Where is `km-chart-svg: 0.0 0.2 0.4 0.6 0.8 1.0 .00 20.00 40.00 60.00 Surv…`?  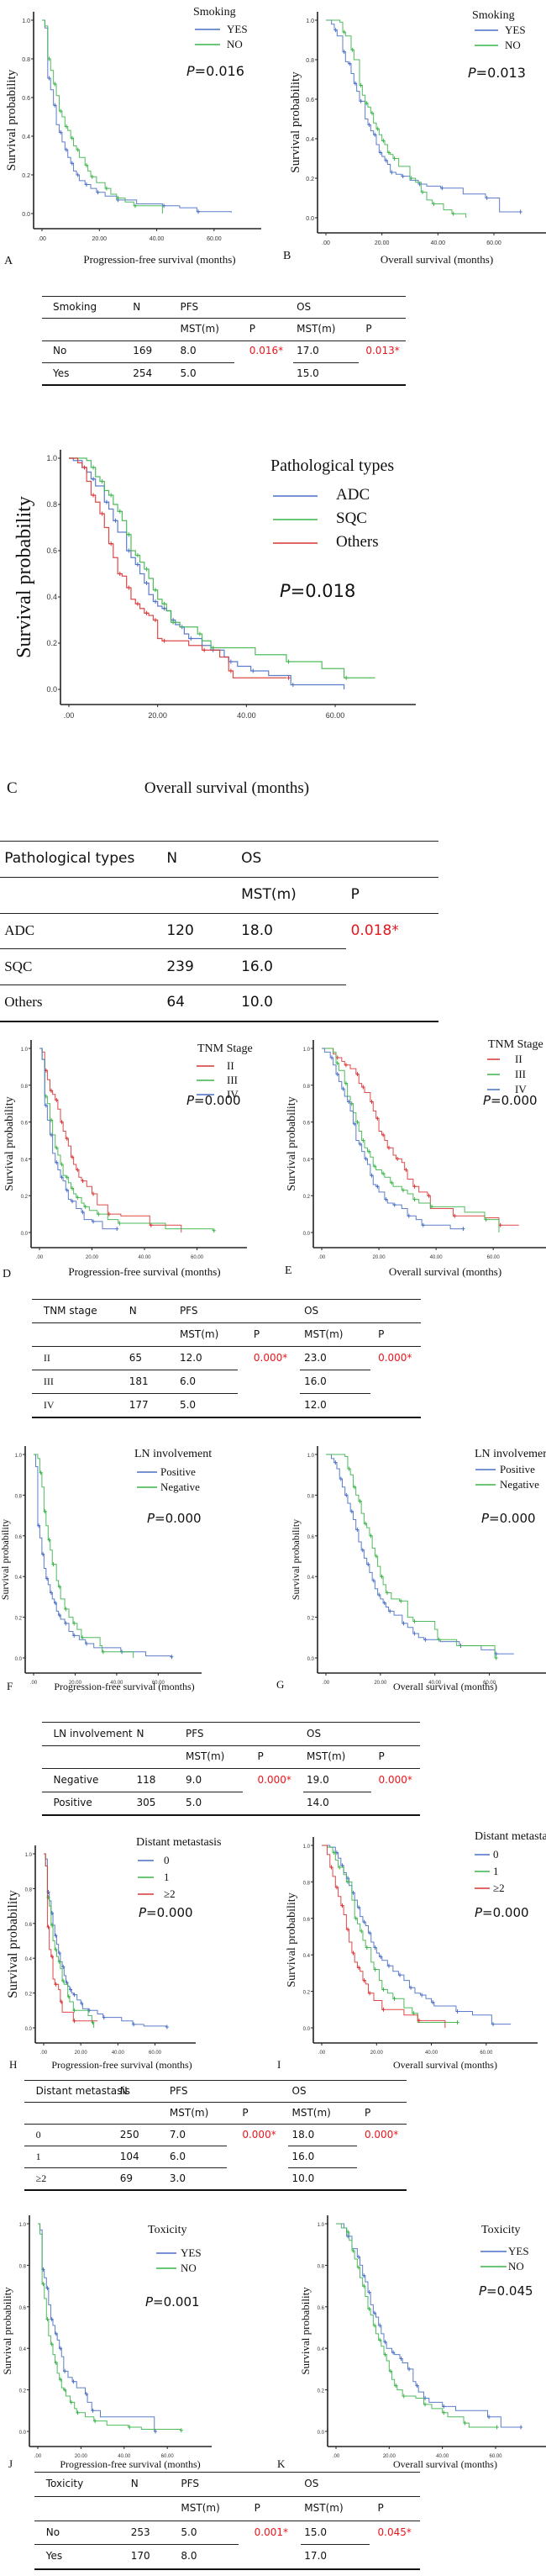
km-chart-svg: 0.0 0.2 0.4 0.6 0.8 1.0 .00 20.00 40.00 60.00 Surv… is located at coordinates (411, 2342).